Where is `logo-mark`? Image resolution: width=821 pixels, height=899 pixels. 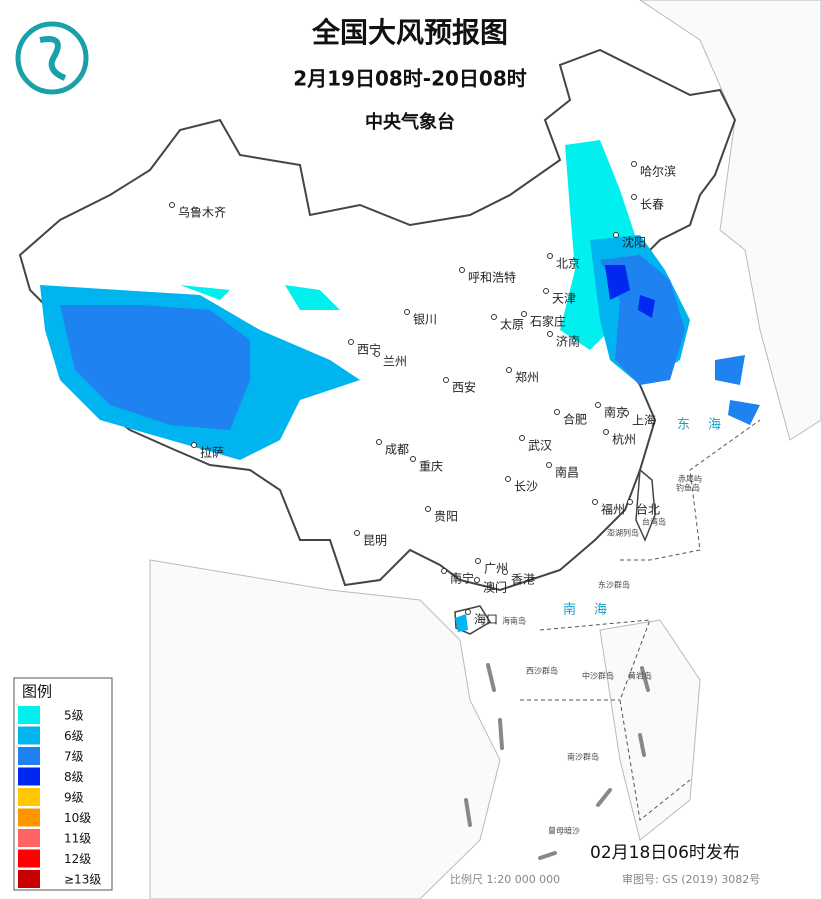
logo-mark is located at coordinates (53, 58).